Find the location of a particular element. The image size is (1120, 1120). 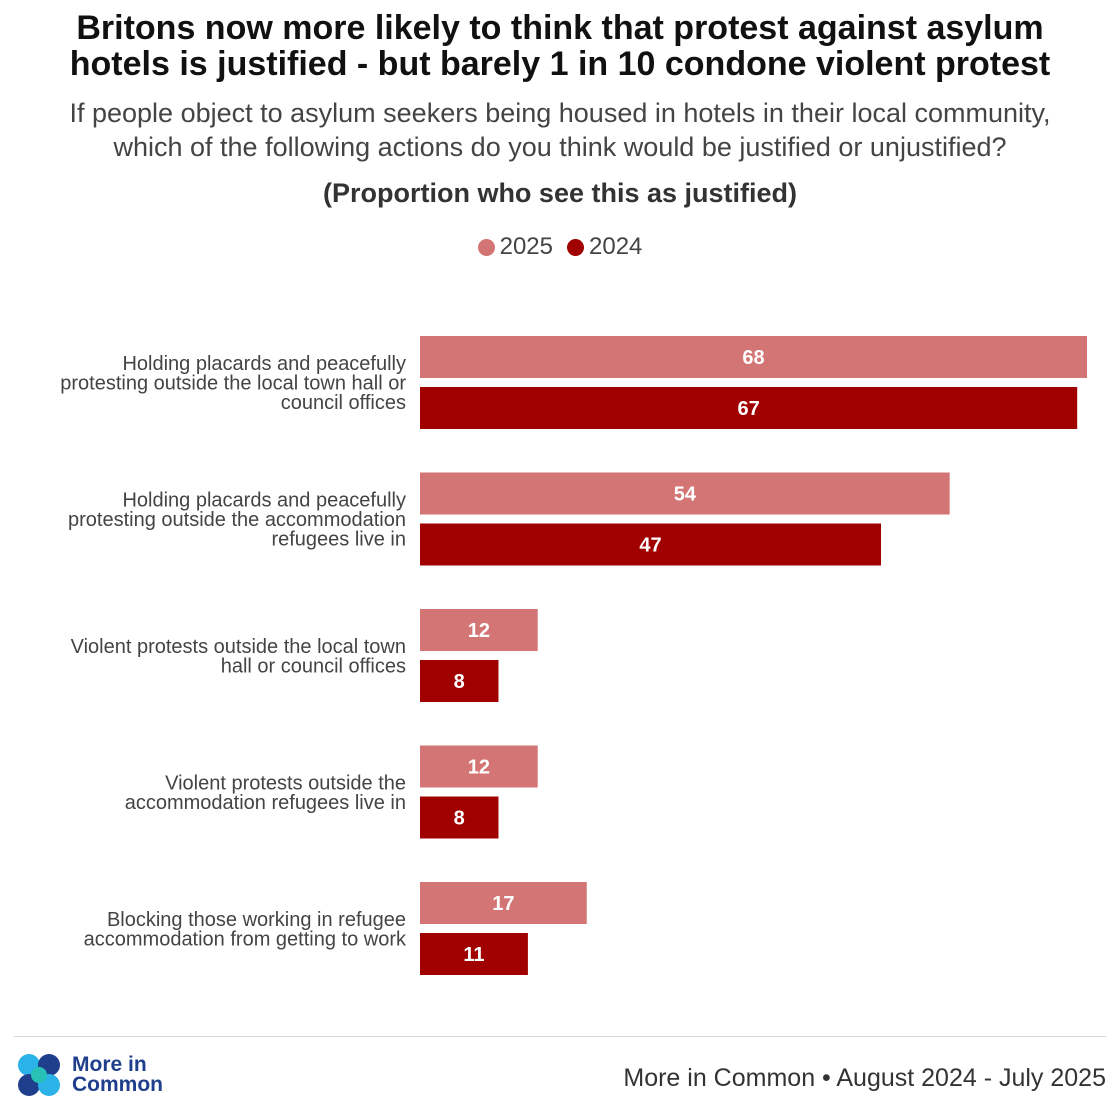

category-label-line: accommodation from getting to work is located at coordinates (245, 939).